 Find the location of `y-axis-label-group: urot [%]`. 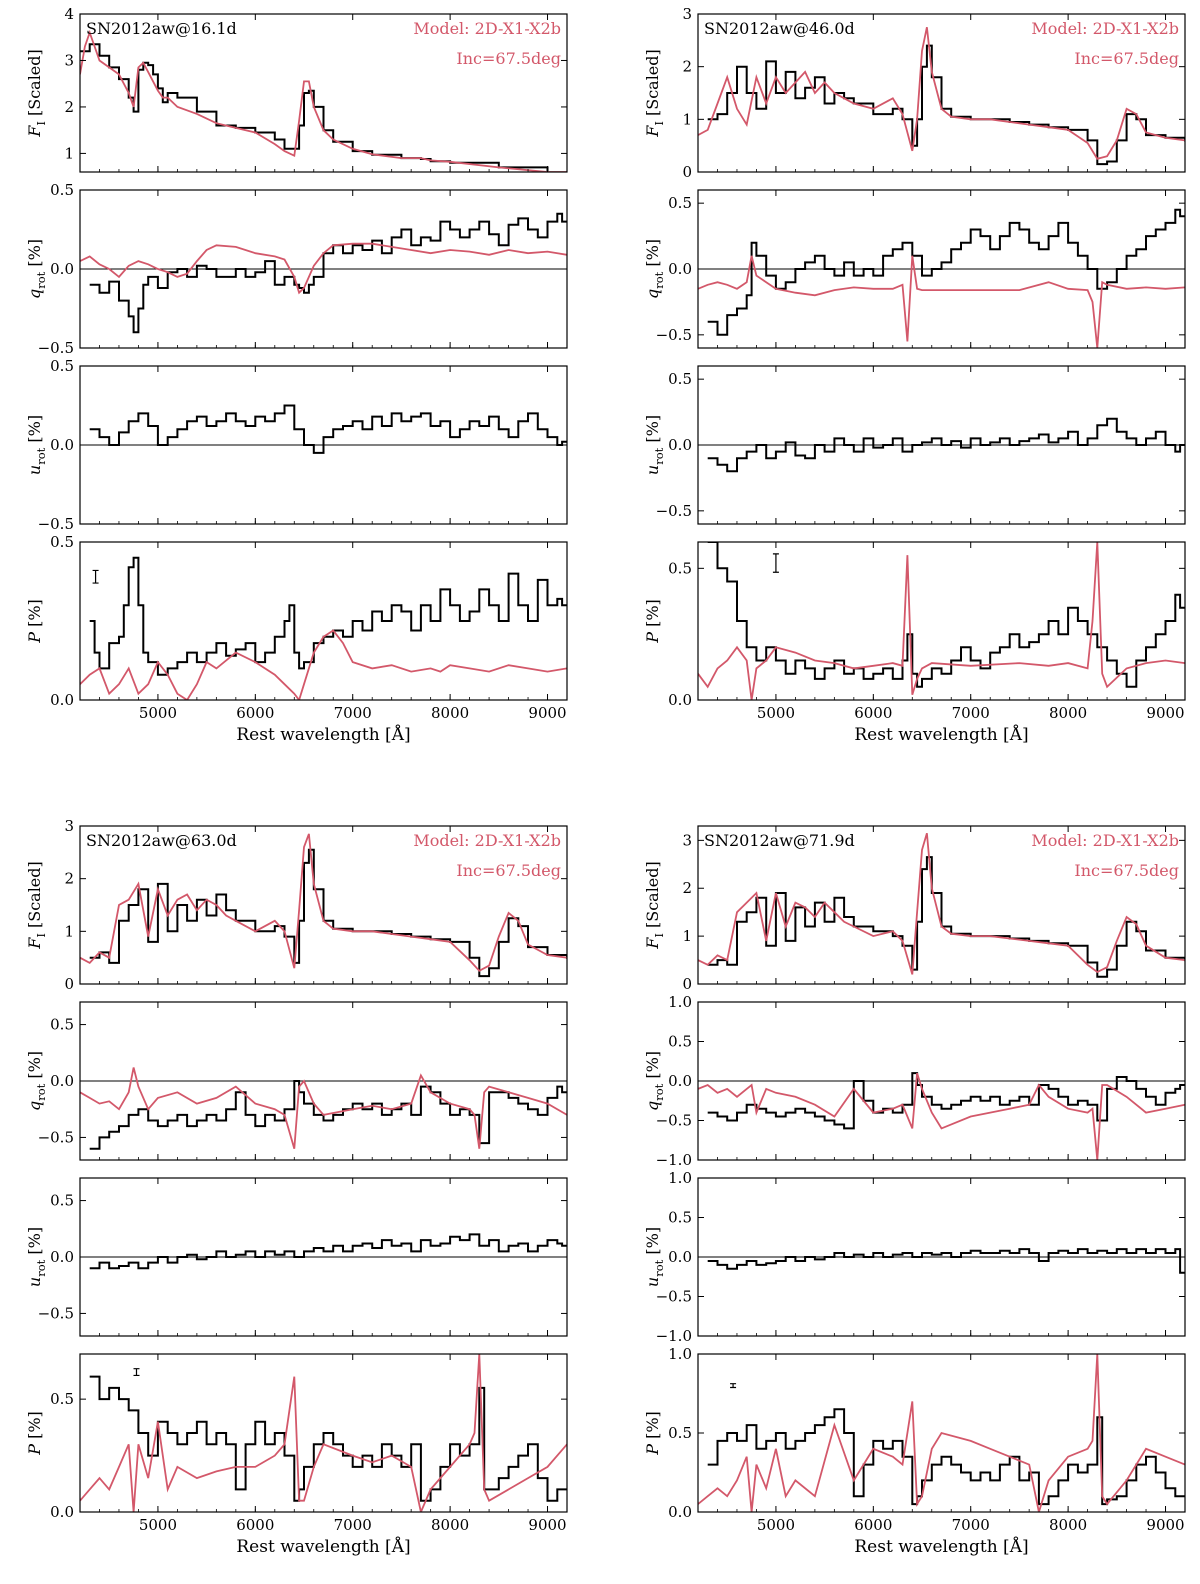

y-axis-label-group: urot [%] is located at coordinates (654, 445).